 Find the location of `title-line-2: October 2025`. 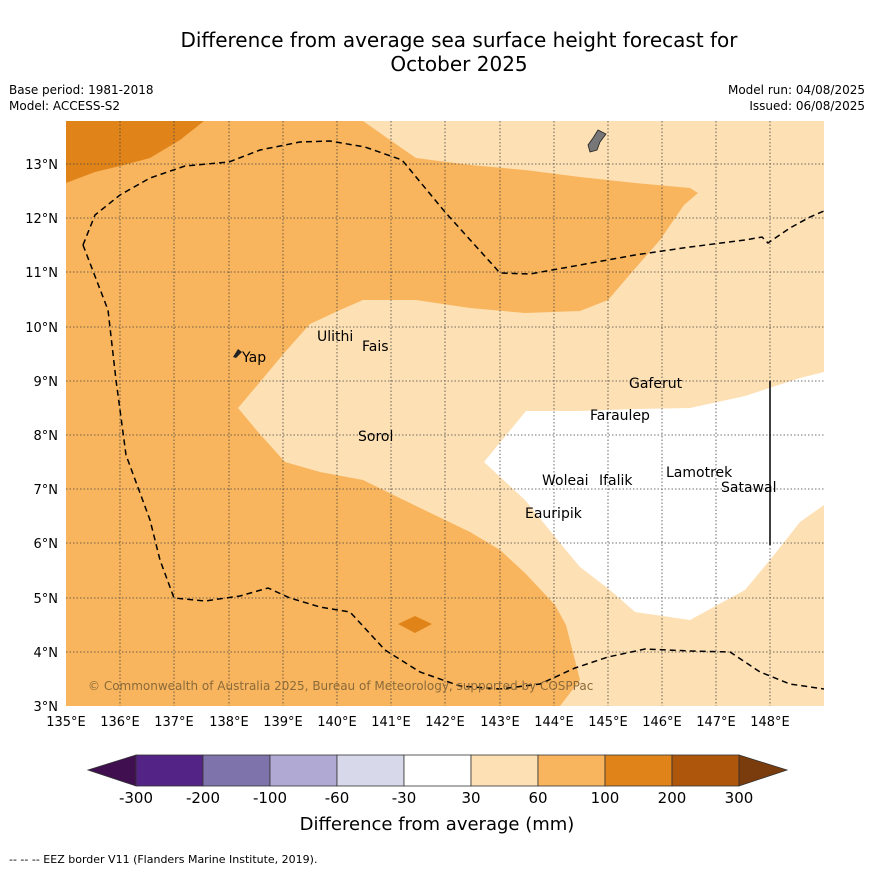

title-line-2: October 2025 is located at coordinates (459, 64).